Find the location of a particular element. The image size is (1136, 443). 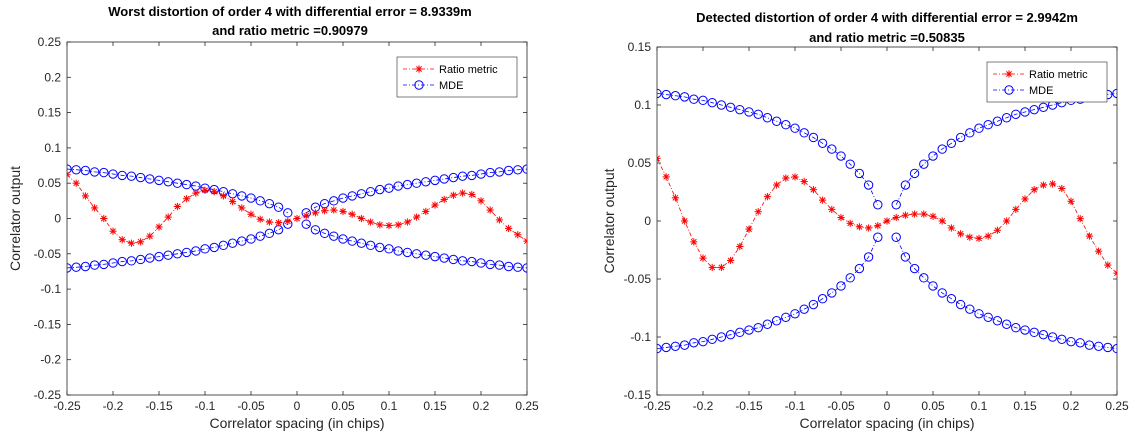

x-tick-label: -0.25 is located at coordinates (657, 406).